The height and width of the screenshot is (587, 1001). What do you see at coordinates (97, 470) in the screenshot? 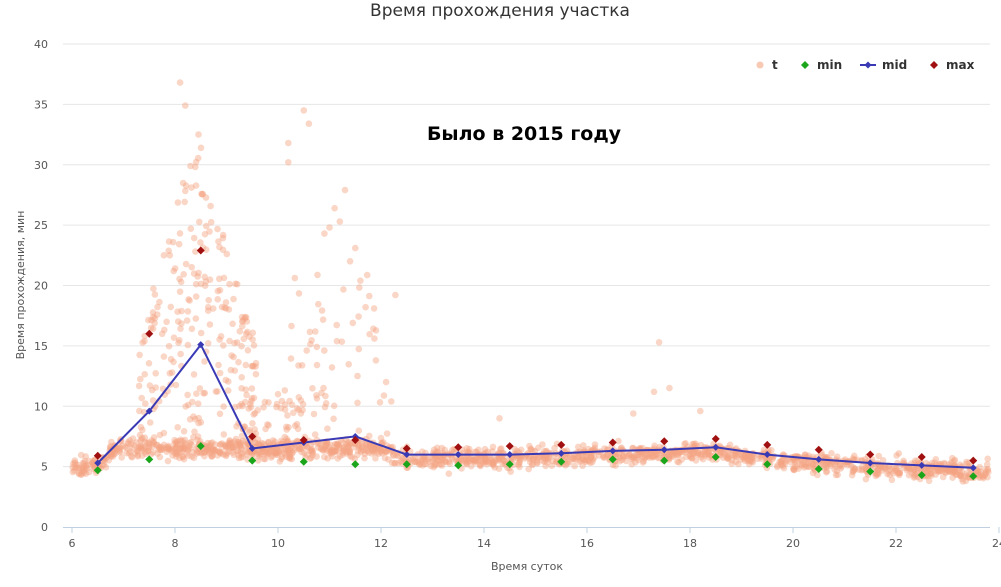
I see `series-min-marker` at bounding box center [97, 470].